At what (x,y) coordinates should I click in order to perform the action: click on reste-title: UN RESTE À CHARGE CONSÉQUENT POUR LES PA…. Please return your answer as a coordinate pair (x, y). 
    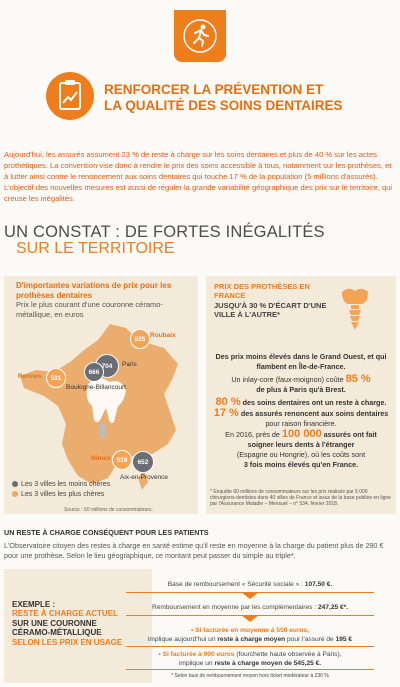
    Looking at the image, I should click on (106, 532).